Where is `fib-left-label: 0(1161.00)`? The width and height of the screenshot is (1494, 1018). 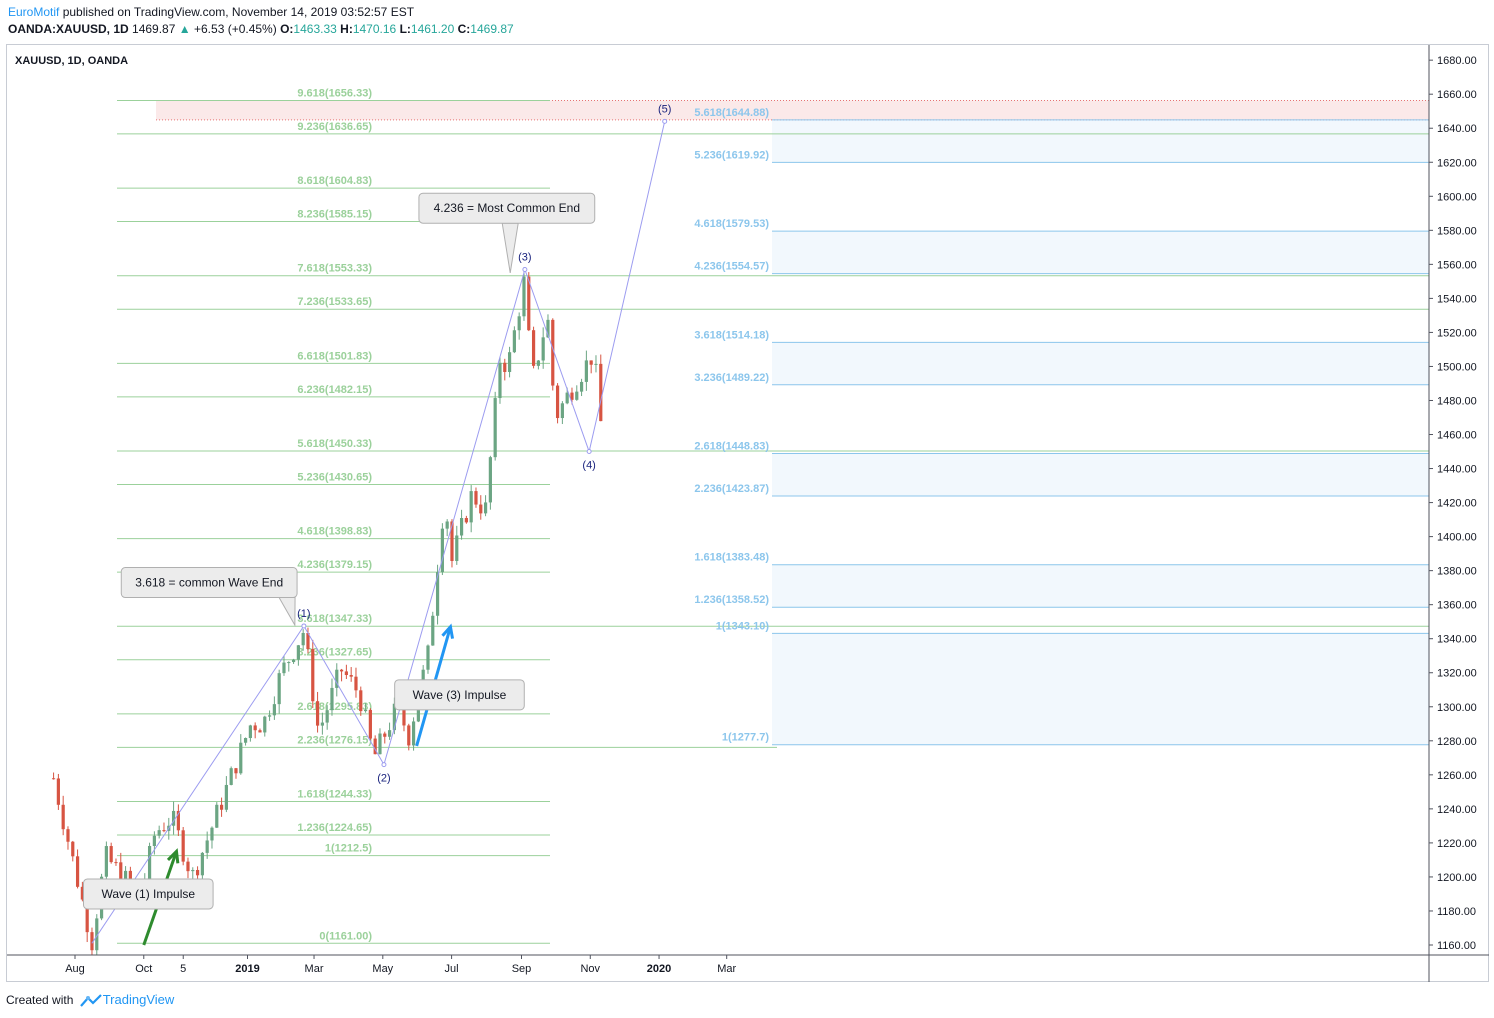
fib-left-label: 0(1161.00) is located at coordinates (345, 936).